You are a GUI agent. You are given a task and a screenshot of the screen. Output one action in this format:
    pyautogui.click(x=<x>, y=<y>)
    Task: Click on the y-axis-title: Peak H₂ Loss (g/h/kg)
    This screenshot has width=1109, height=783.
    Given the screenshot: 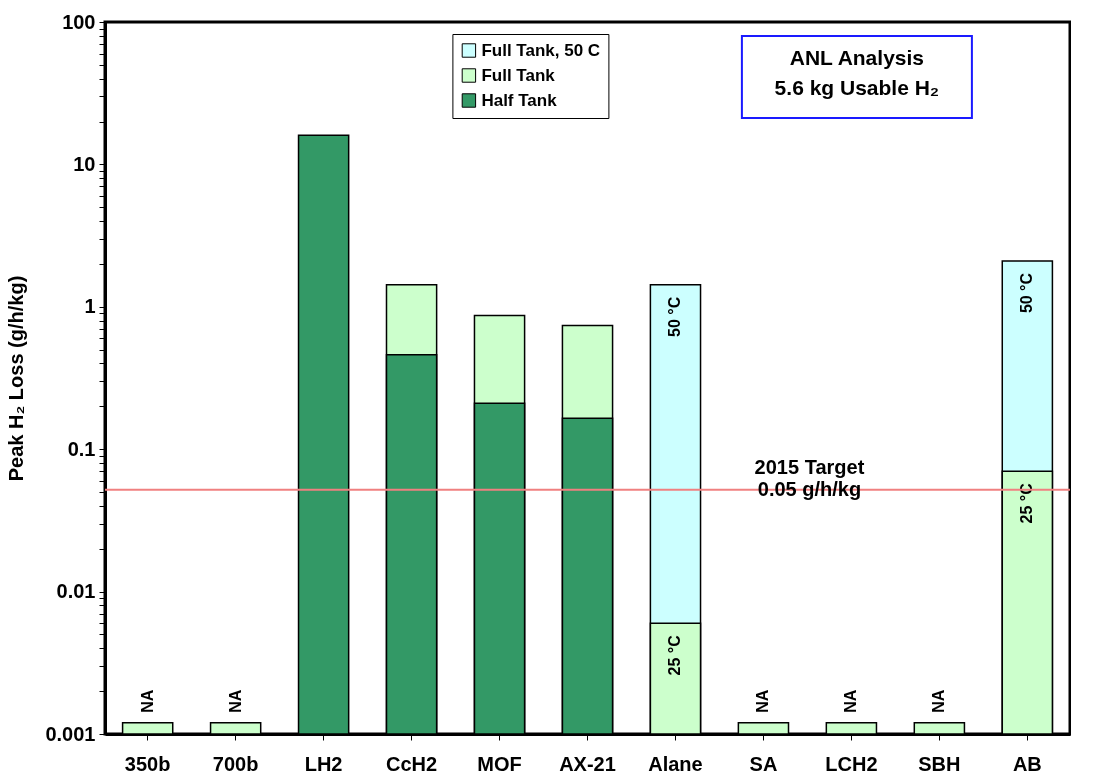 What is the action you would take?
    pyautogui.click(x=16, y=378)
    